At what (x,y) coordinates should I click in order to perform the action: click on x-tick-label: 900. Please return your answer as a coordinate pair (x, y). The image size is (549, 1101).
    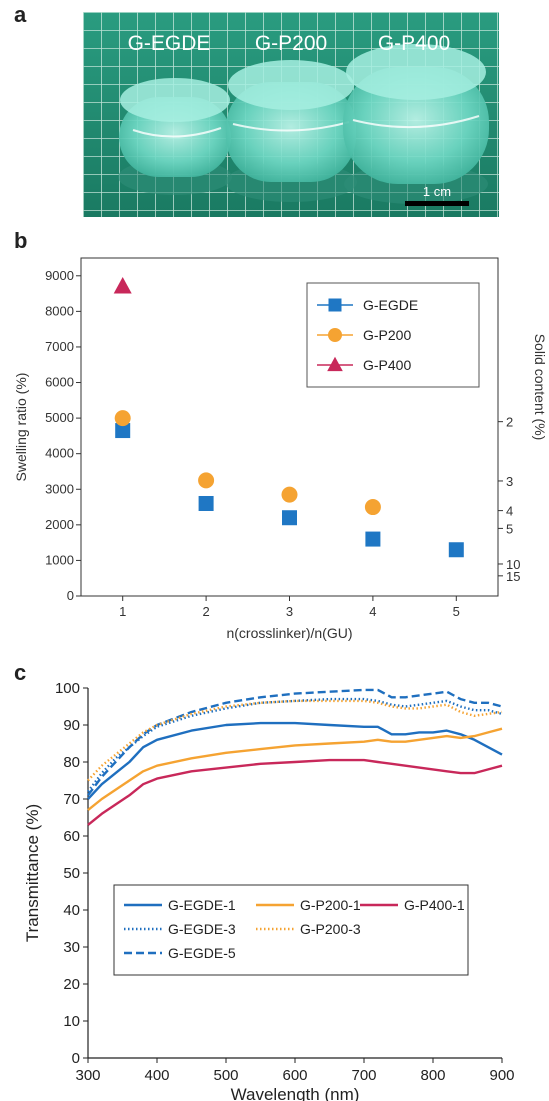
    Looking at the image, I should click on (501, 1075).